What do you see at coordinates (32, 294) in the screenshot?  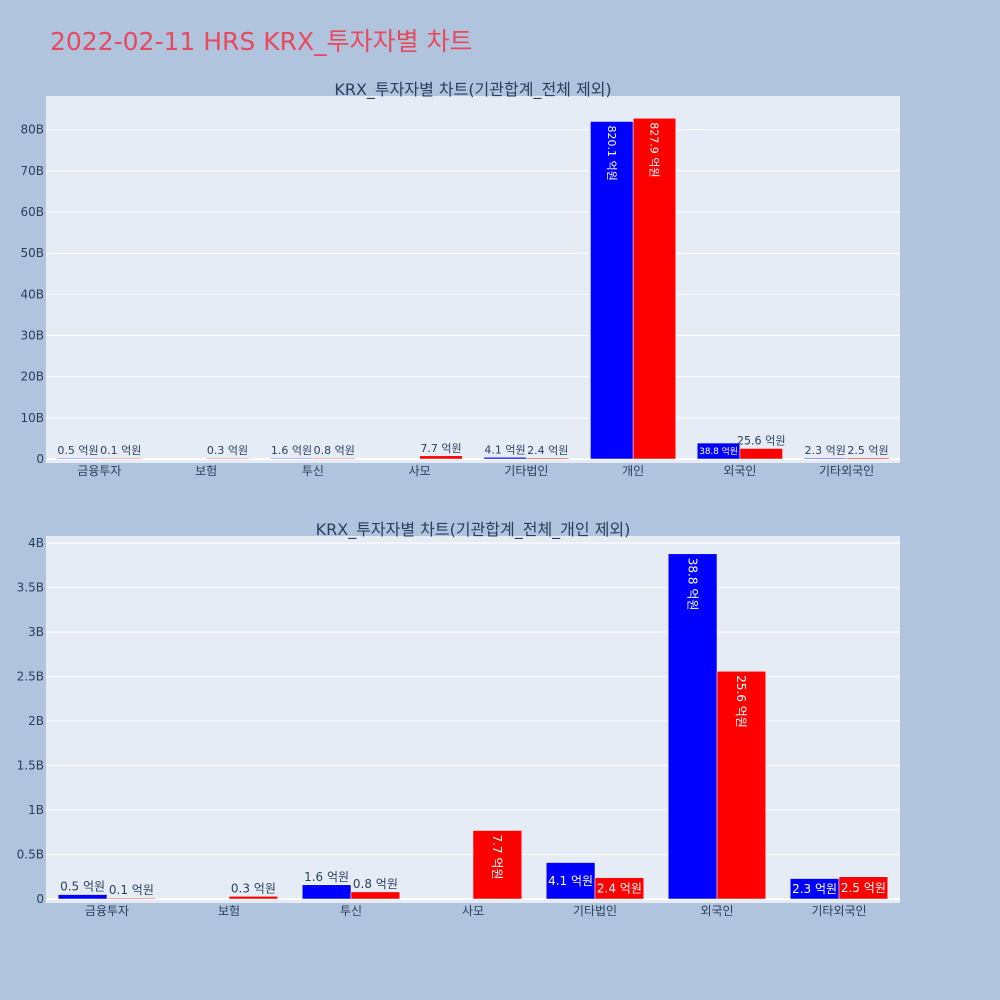 I see `y-tick-label: 40B` at bounding box center [32, 294].